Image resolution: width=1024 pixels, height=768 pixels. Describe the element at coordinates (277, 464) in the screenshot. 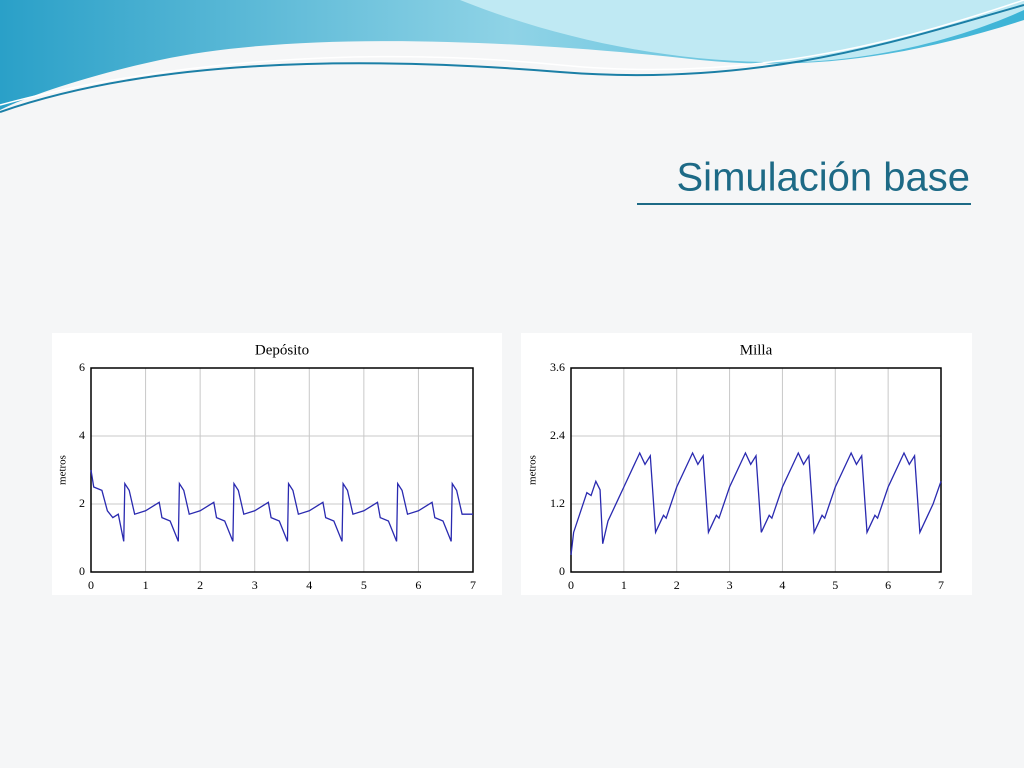

I see `chart-panel` at that location.